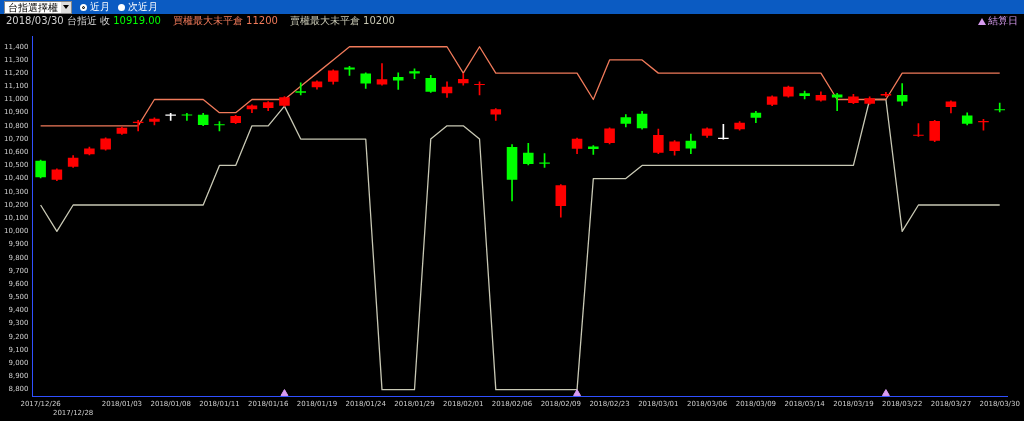 The width and height of the screenshot is (1024, 421). I want to click on text: 次近月, so click(143, 7).